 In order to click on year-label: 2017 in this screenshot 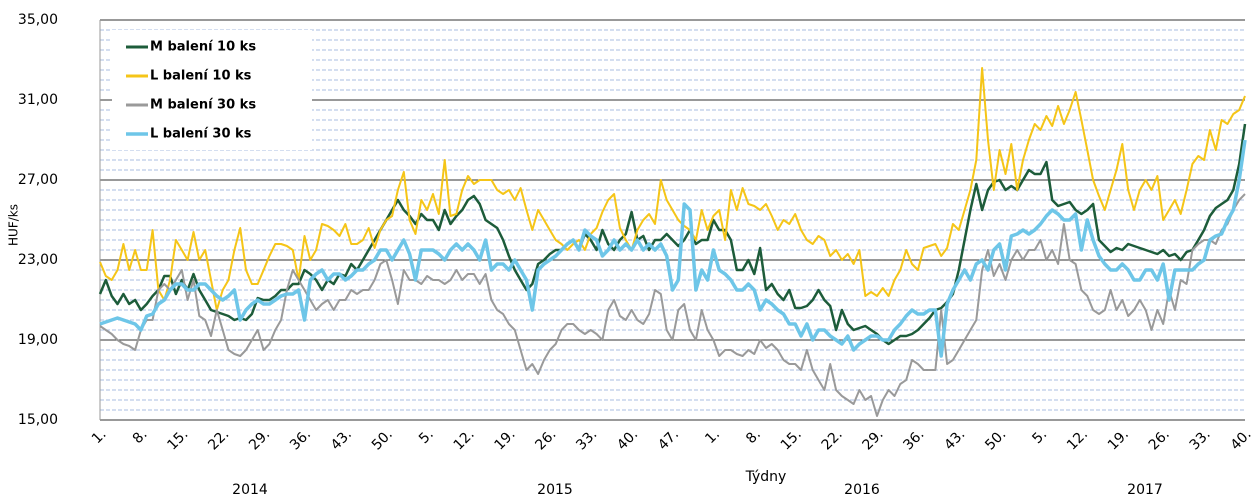, I will do `click(1145, 489)`.